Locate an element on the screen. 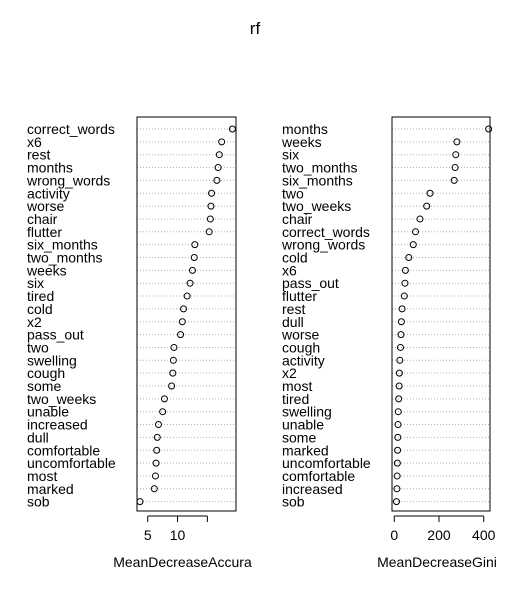  category-label: uncomfortable is located at coordinates (326, 463).